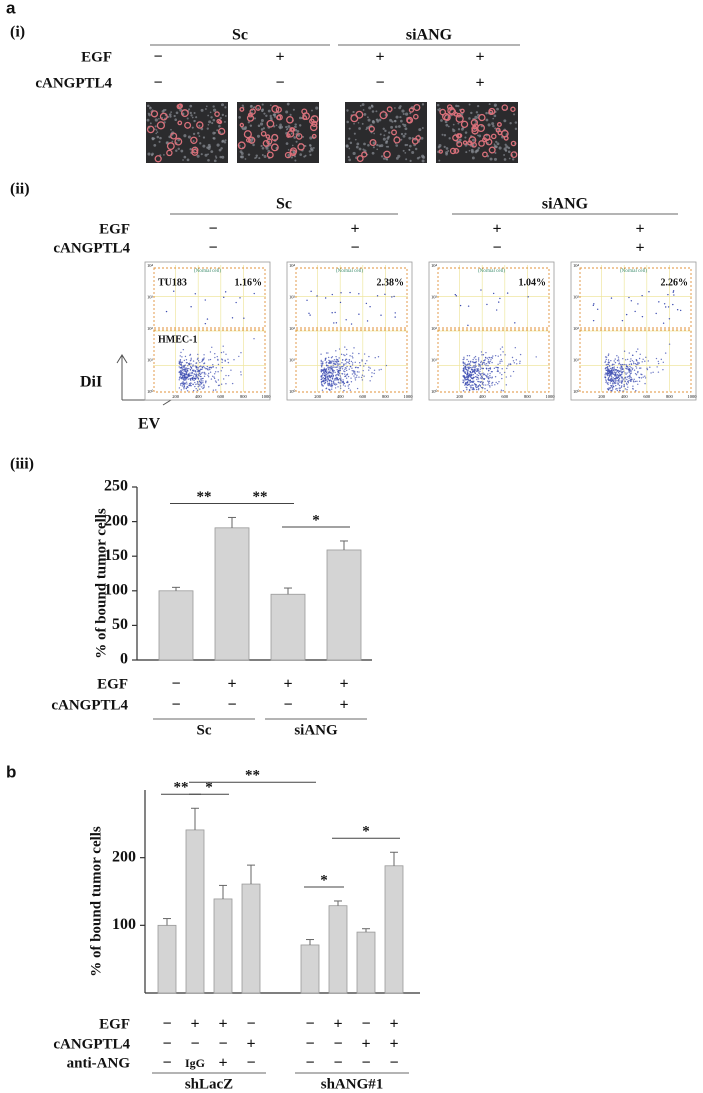 Image resolution: width=703 pixels, height=1093 pixels. What do you see at coordinates (386, 396) in the screenshot?
I see `plot-x-tick: 800` at bounding box center [386, 396].